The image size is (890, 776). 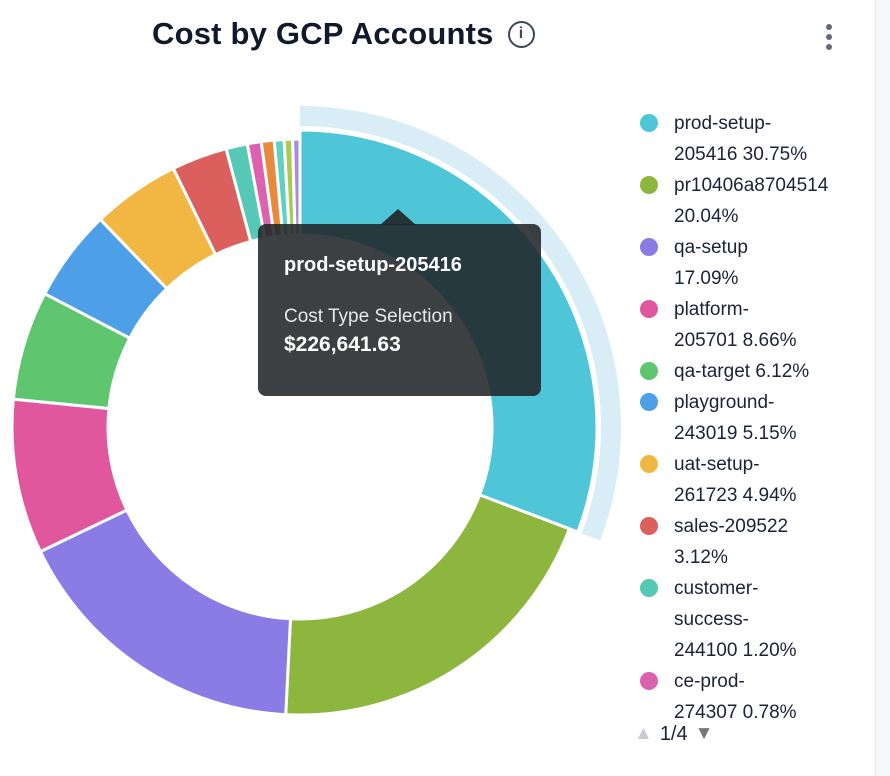 I want to click on legend-pager: ▲ 1/4 ▼, so click(x=673, y=734).